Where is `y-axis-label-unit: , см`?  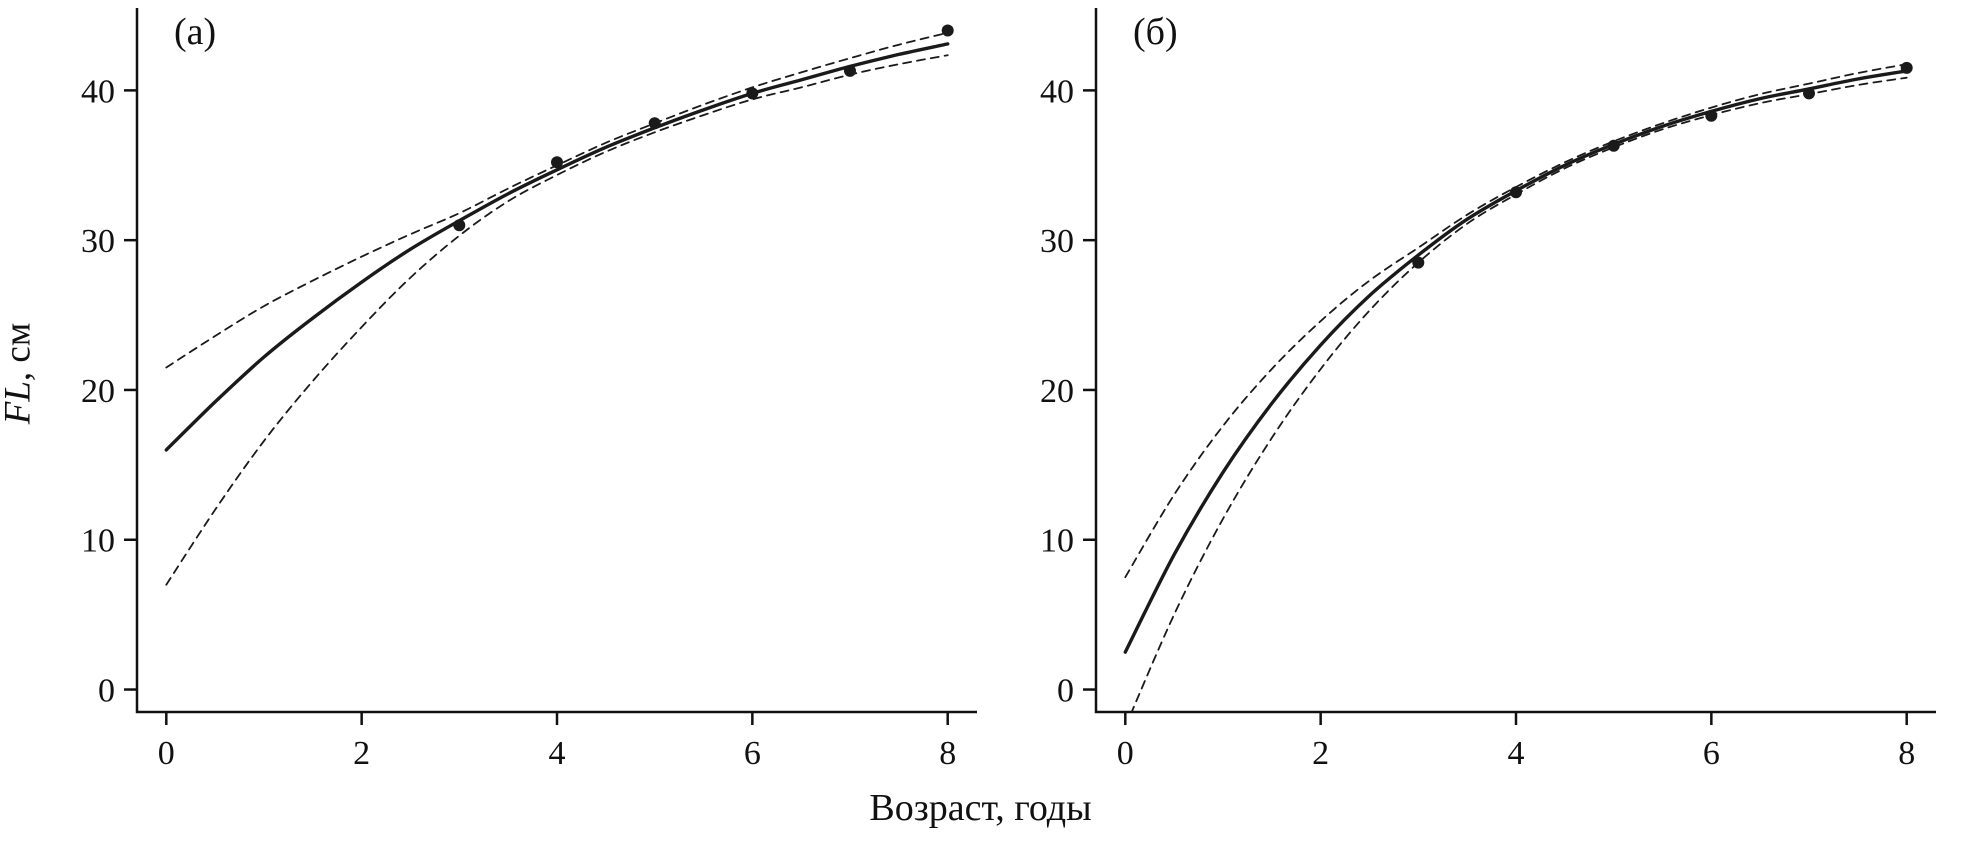 y-axis-label-unit: , см is located at coordinates (19, 352).